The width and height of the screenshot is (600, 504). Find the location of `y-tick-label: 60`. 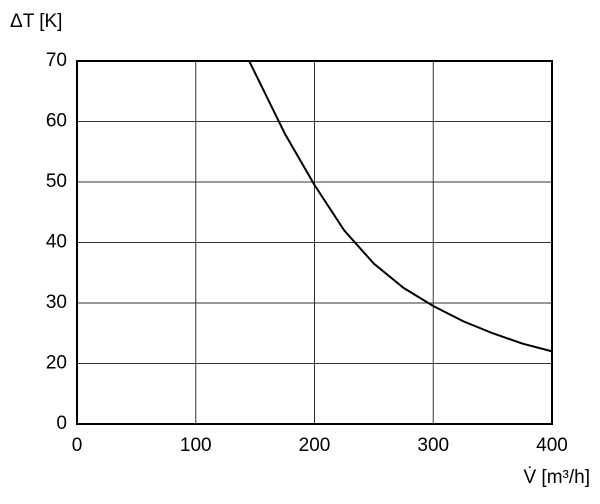

y-tick-label: 60 is located at coordinates (56, 121).